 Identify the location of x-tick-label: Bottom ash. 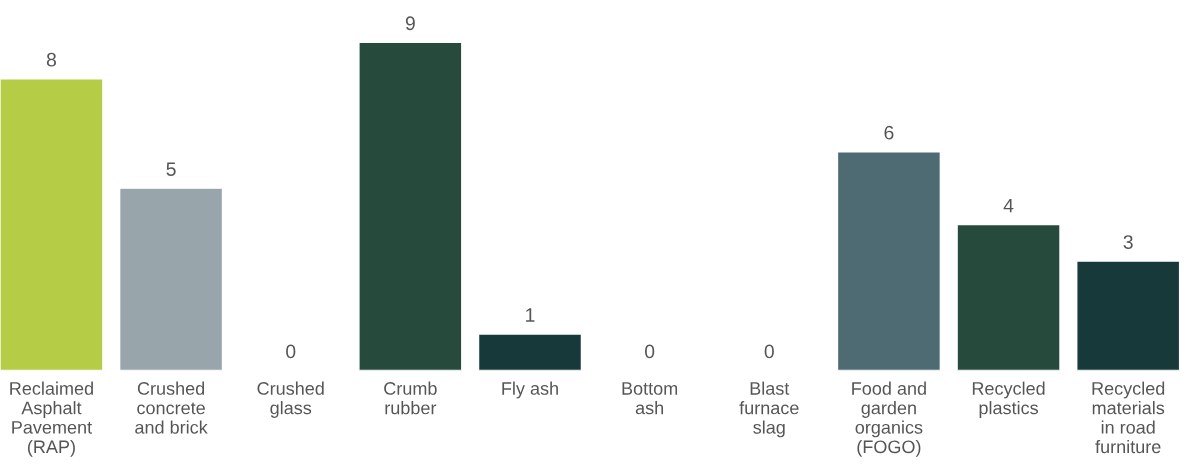
(650, 398).